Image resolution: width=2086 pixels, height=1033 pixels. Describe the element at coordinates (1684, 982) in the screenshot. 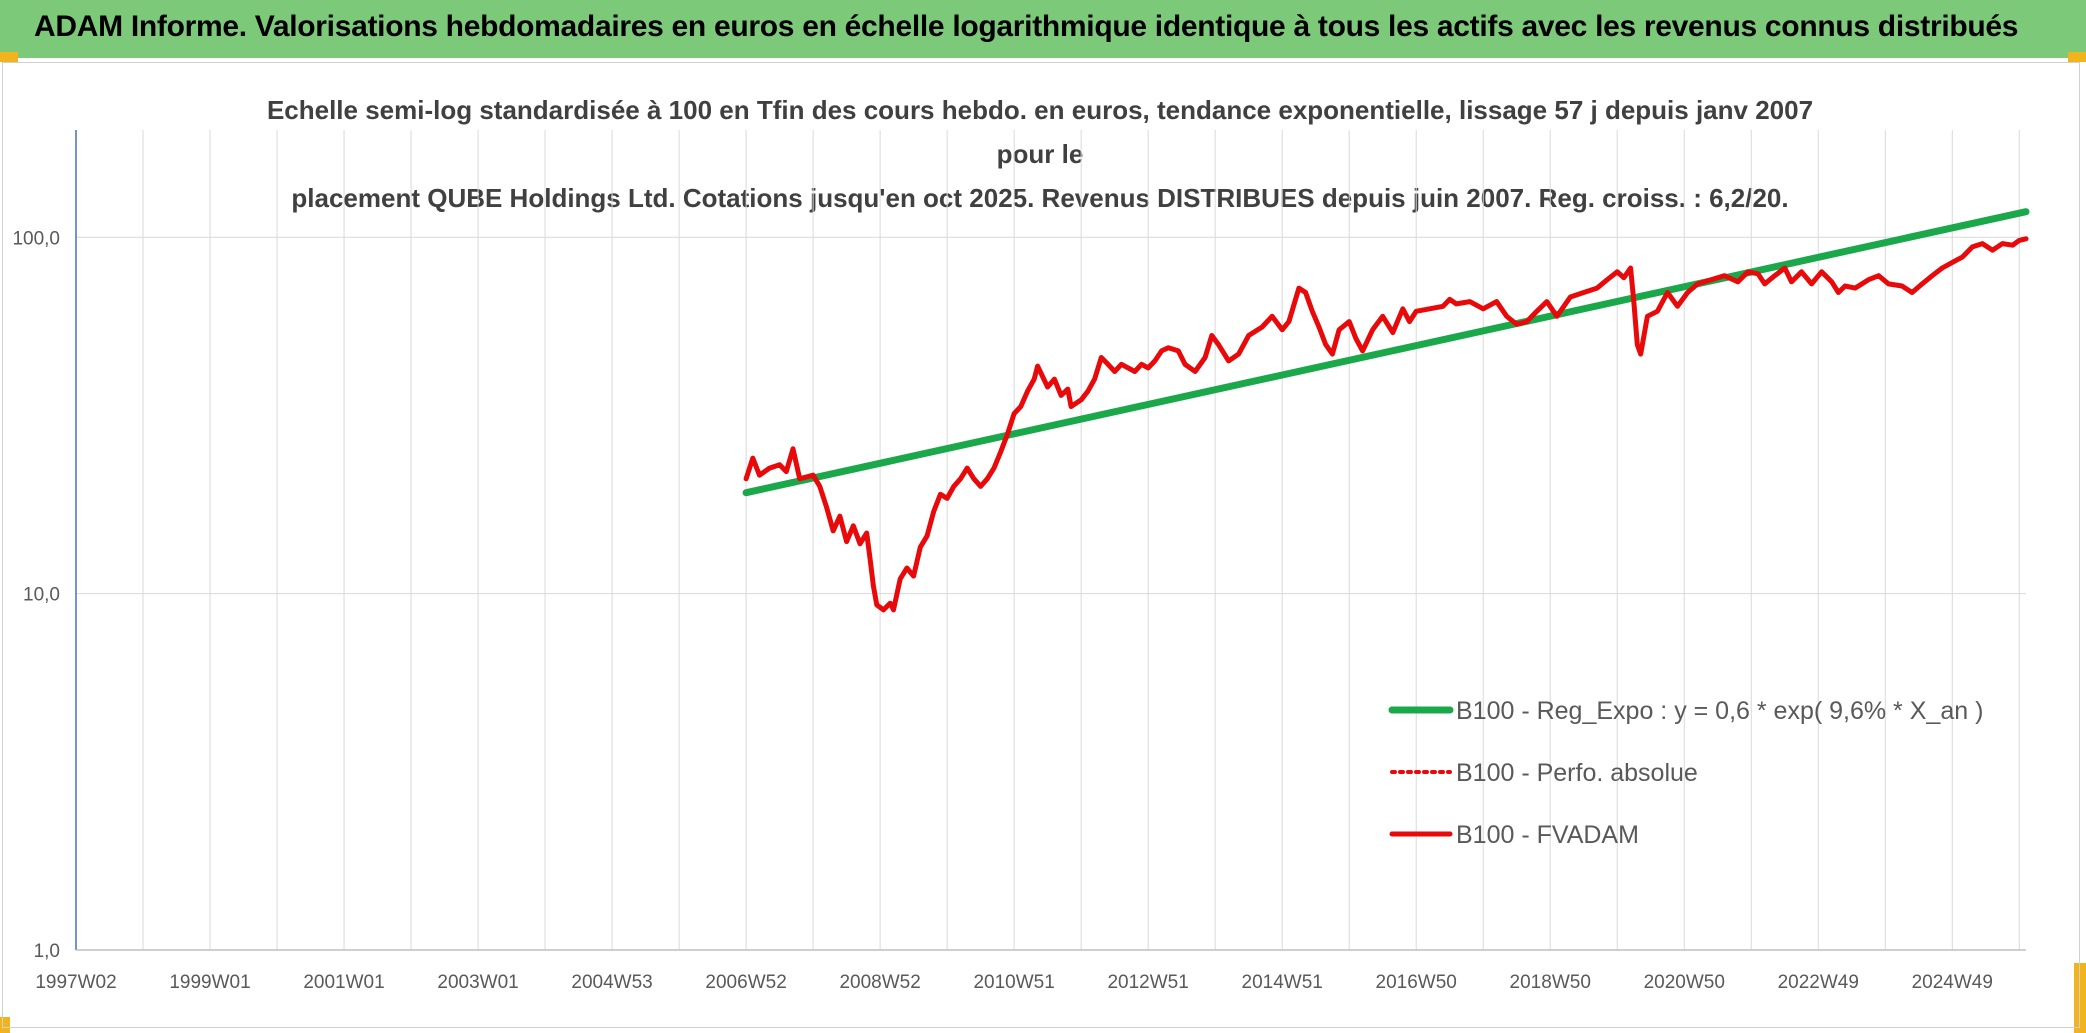

I see `x-tick-label: 2020W50` at that location.